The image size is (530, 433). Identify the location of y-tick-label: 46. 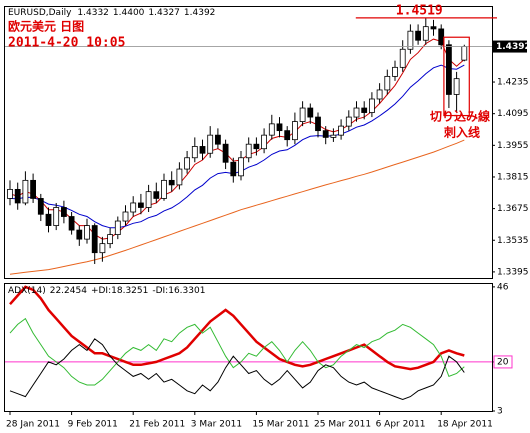
(503, 287).